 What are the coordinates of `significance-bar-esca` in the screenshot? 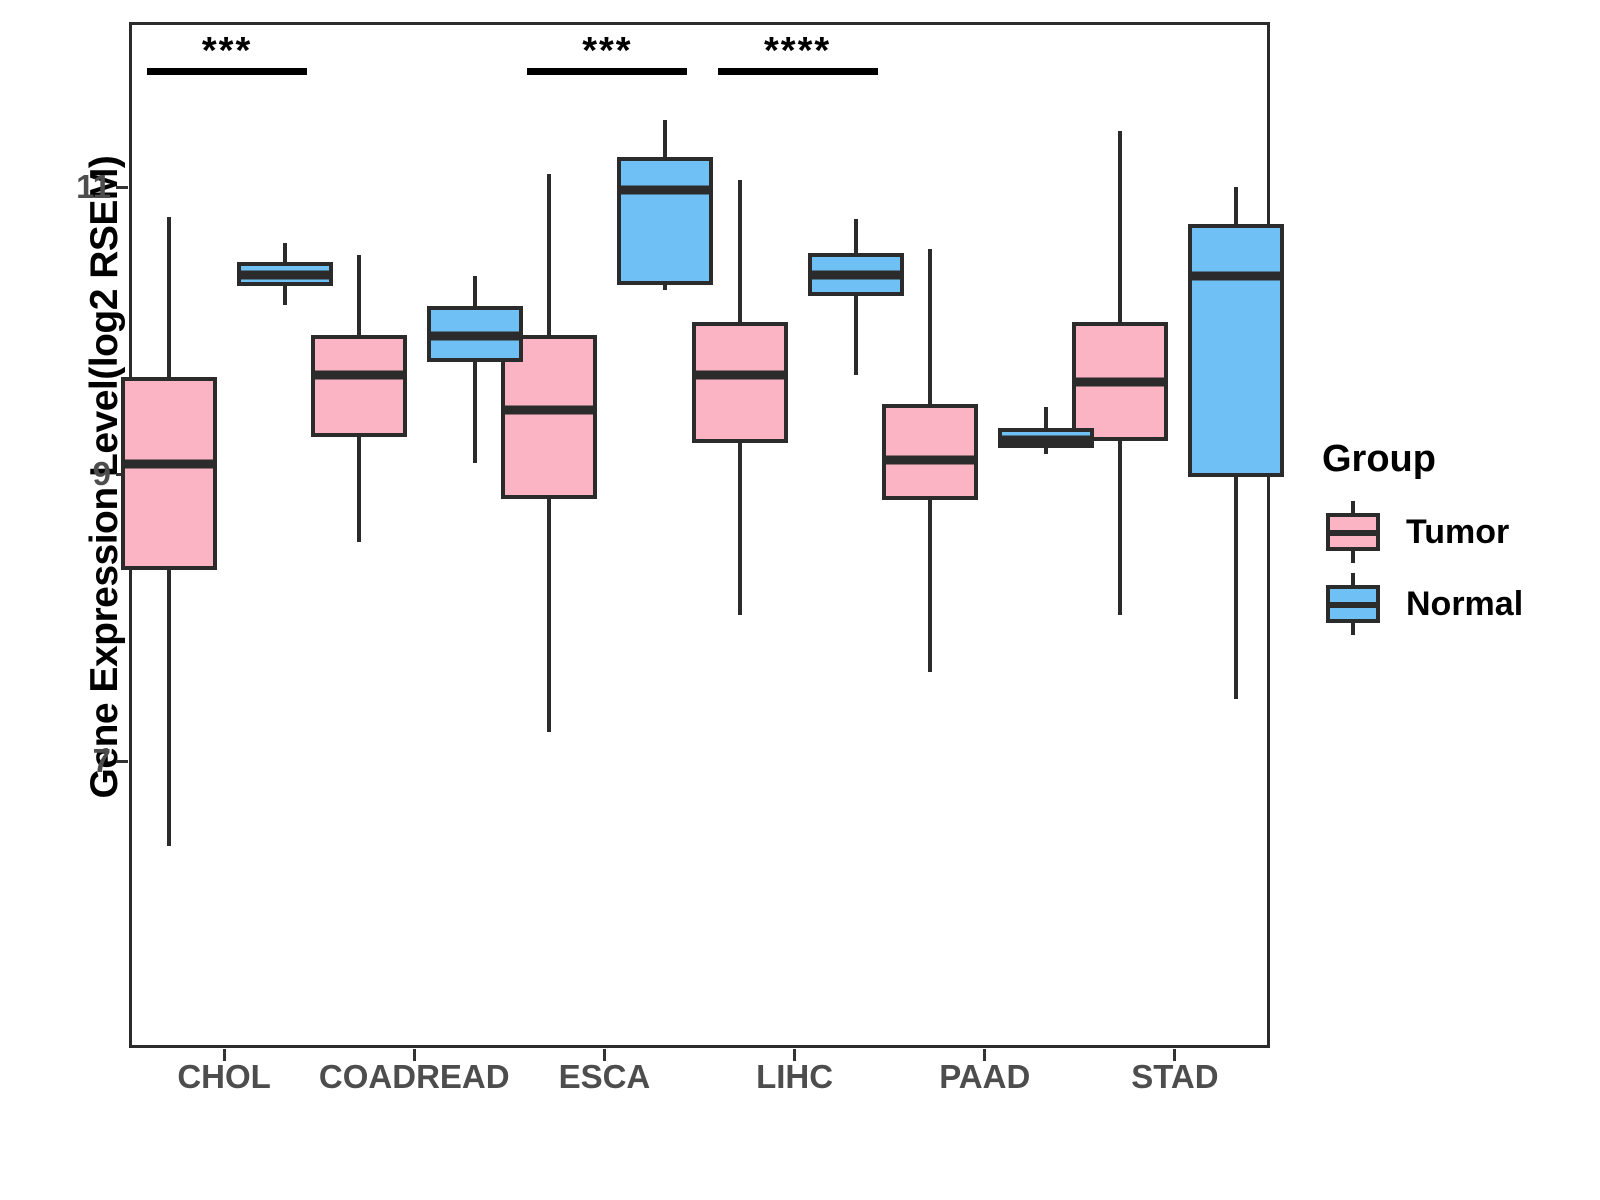 It's located at (607, 72).